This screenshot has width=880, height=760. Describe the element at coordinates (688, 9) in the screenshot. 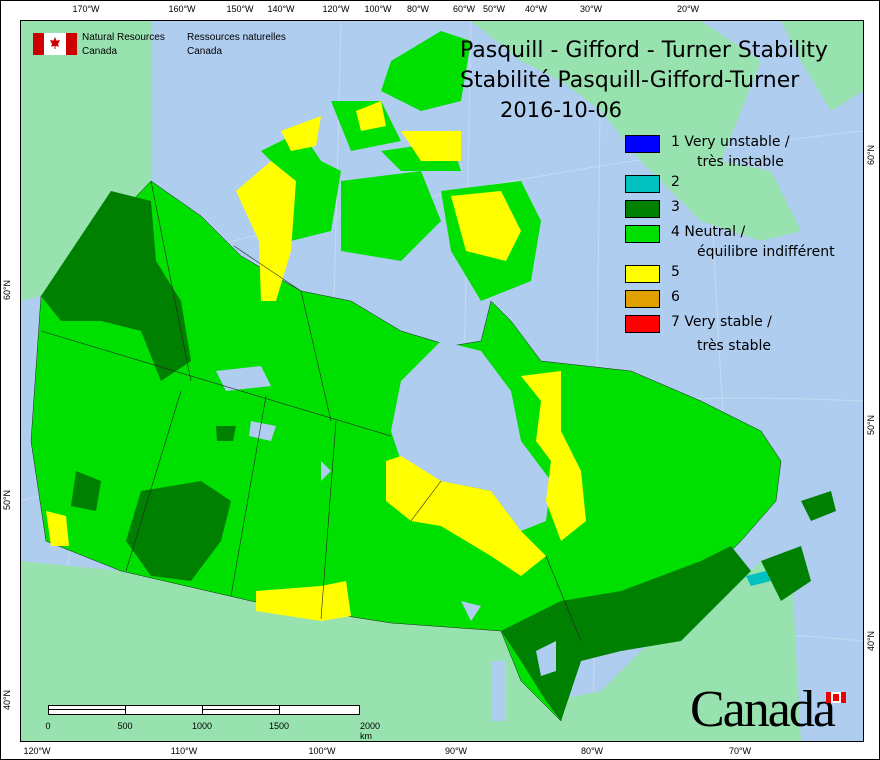

I see `lon-label-top: 20°W` at that location.